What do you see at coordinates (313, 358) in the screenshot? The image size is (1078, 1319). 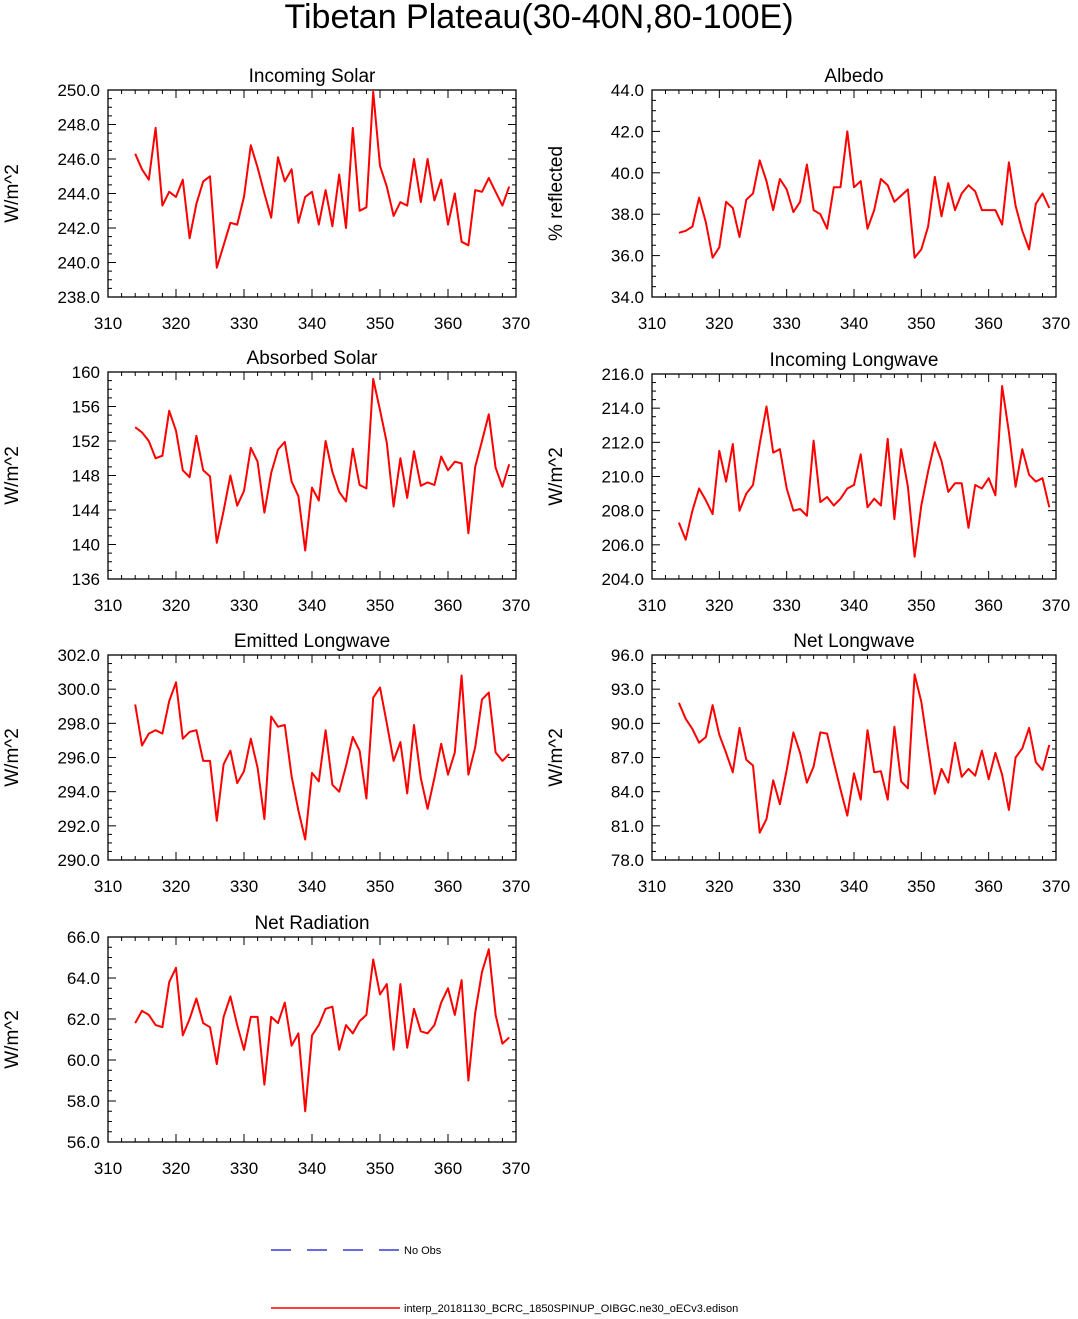 I see `absorbed-solar-panel-title: Absorbed Solar` at bounding box center [313, 358].